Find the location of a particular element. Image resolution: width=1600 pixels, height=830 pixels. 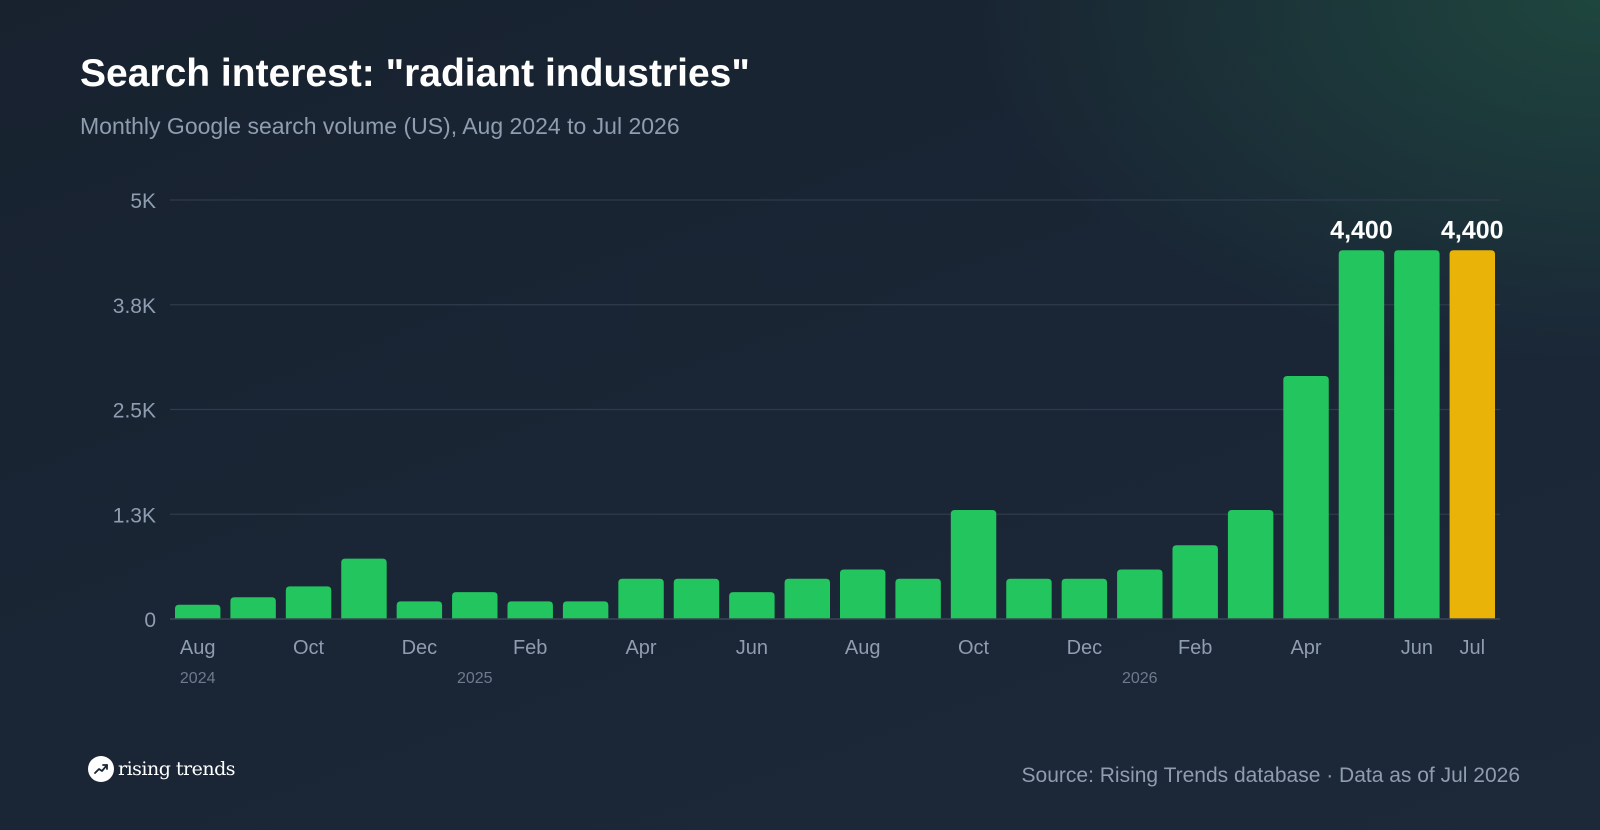

x-axis-ticks: Aug Oct Dec Feb Apr Jun Aug Oct Dec Feb Apr Jun Jul is located at coordinates (832, 648).